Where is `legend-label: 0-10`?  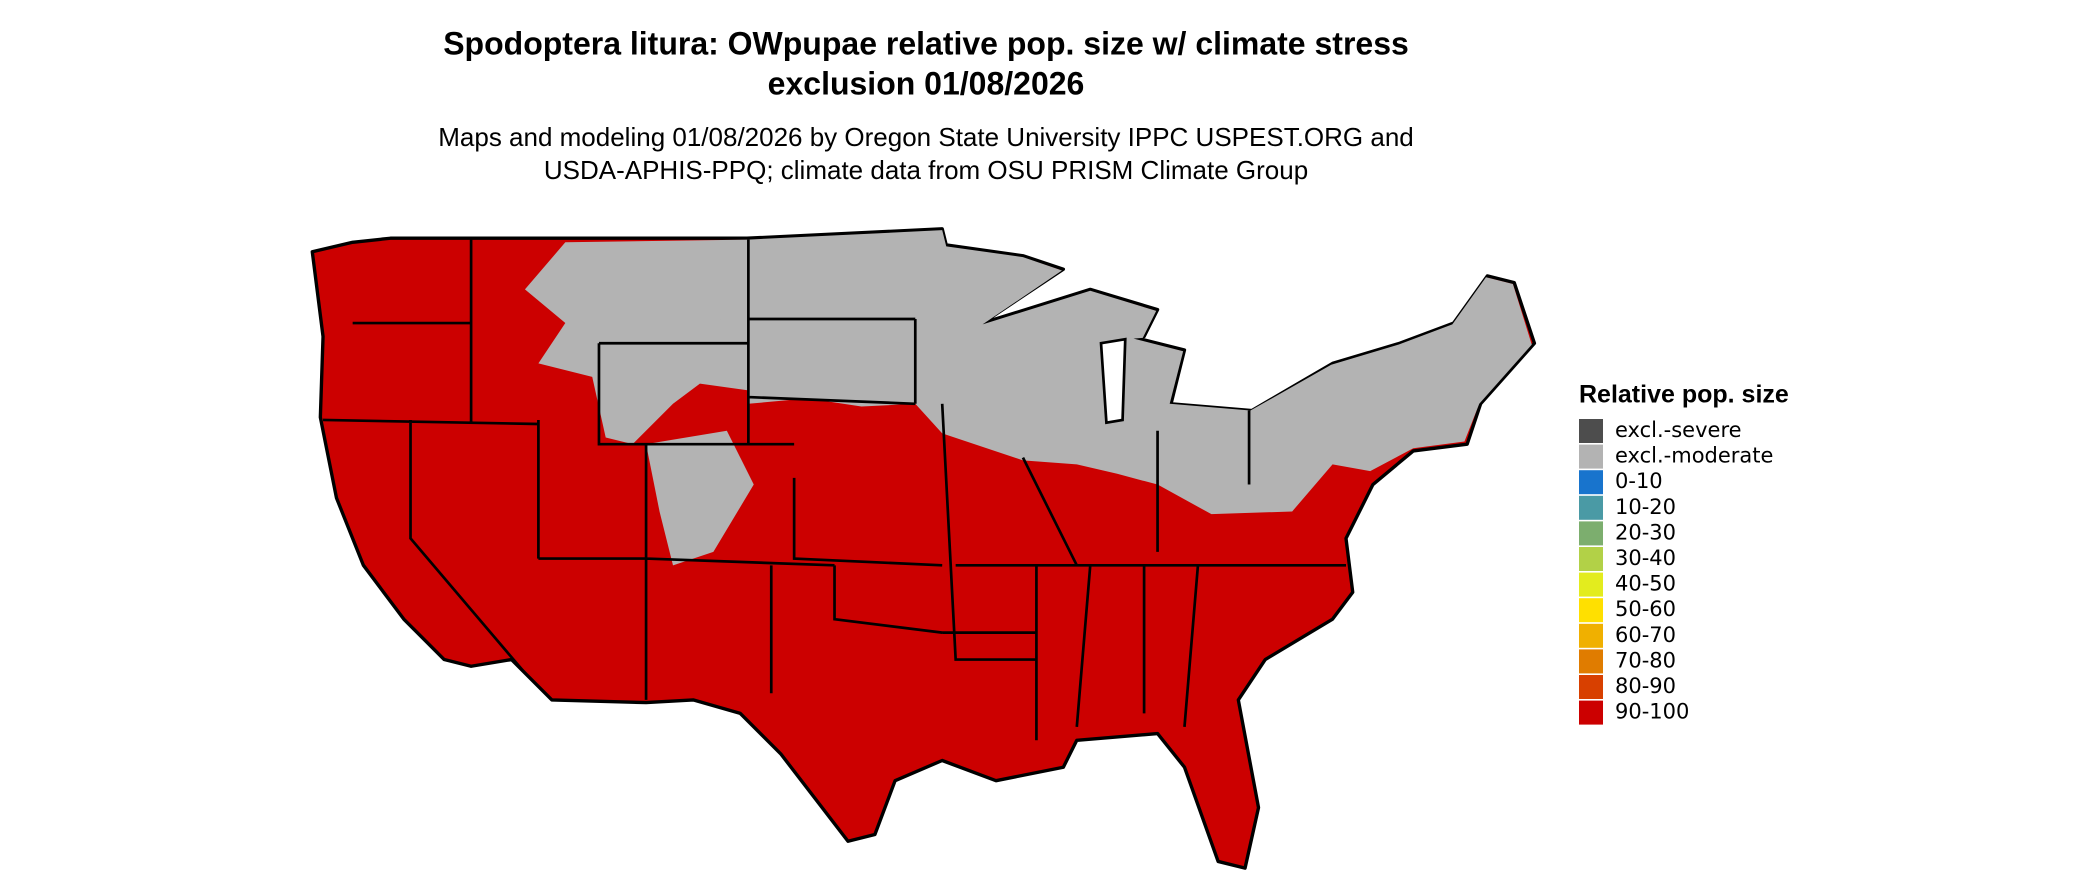 legend-label: 0-10 is located at coordinates (1639, 481).